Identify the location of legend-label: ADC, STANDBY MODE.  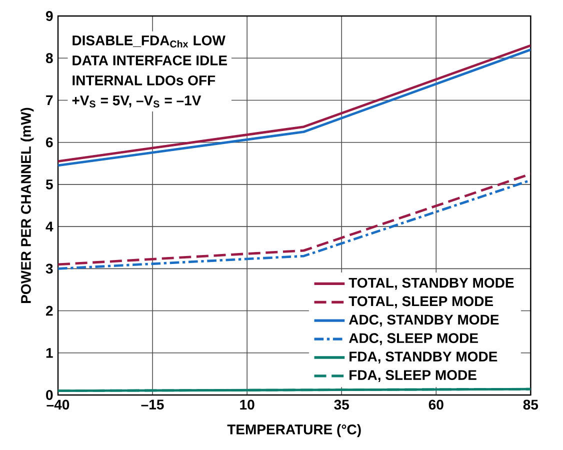
(423, 320).